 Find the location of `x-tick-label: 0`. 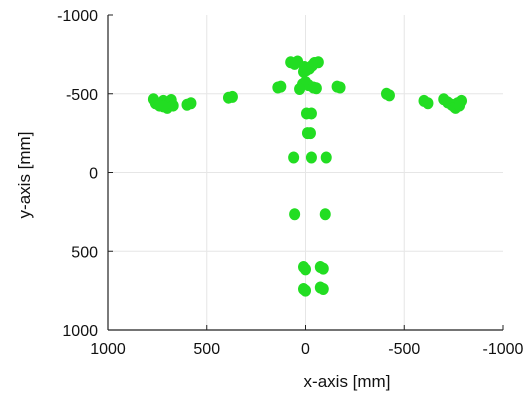

x-tick-label: 0 is located at coordinates (305, 349).